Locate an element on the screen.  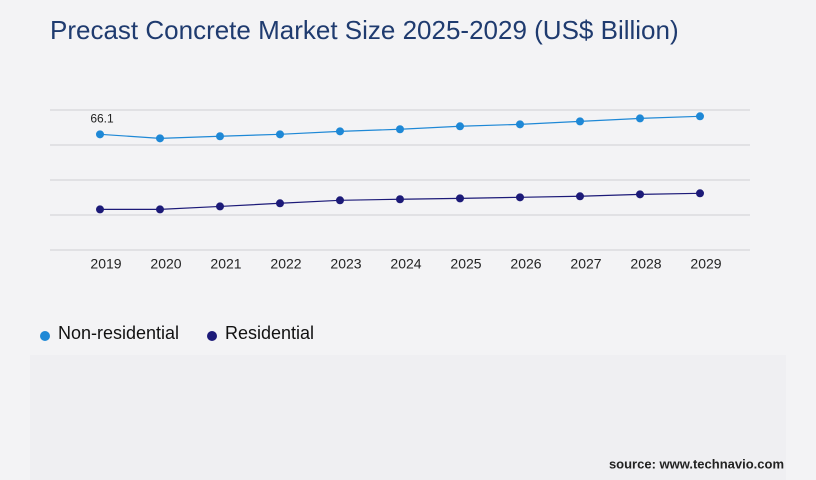
x-tick-label: 2021 is located at coordinates (225, 264).